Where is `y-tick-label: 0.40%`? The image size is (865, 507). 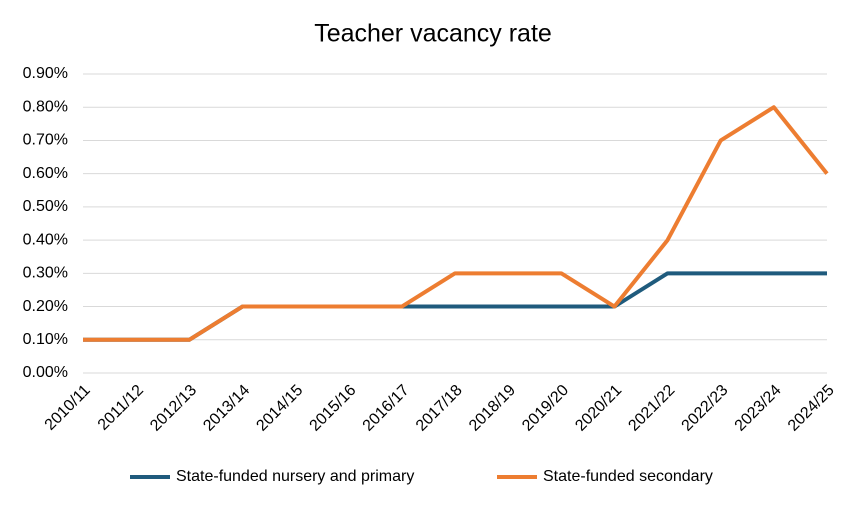
y-tick-label: 0.40% is located at coordinates (45, 239).